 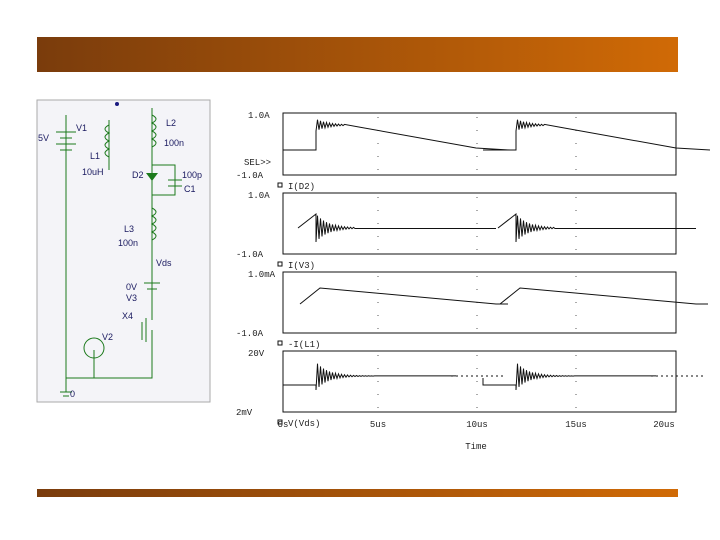 What do you see at coordinates (256, 354) in the screenshot?
I see `axis-label: 20V` at bounding box center [256, 354].